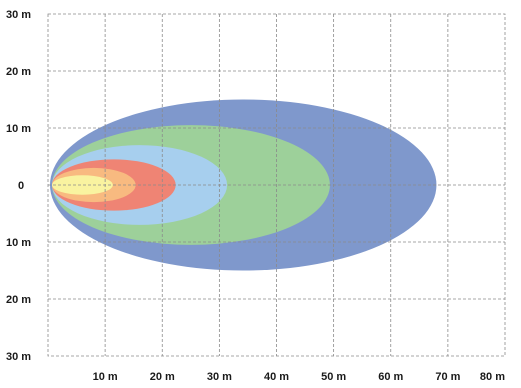 The height and width of the screenshot is (388, 521). I want to click on x-tick-label: 80 m, so click(492, 377).